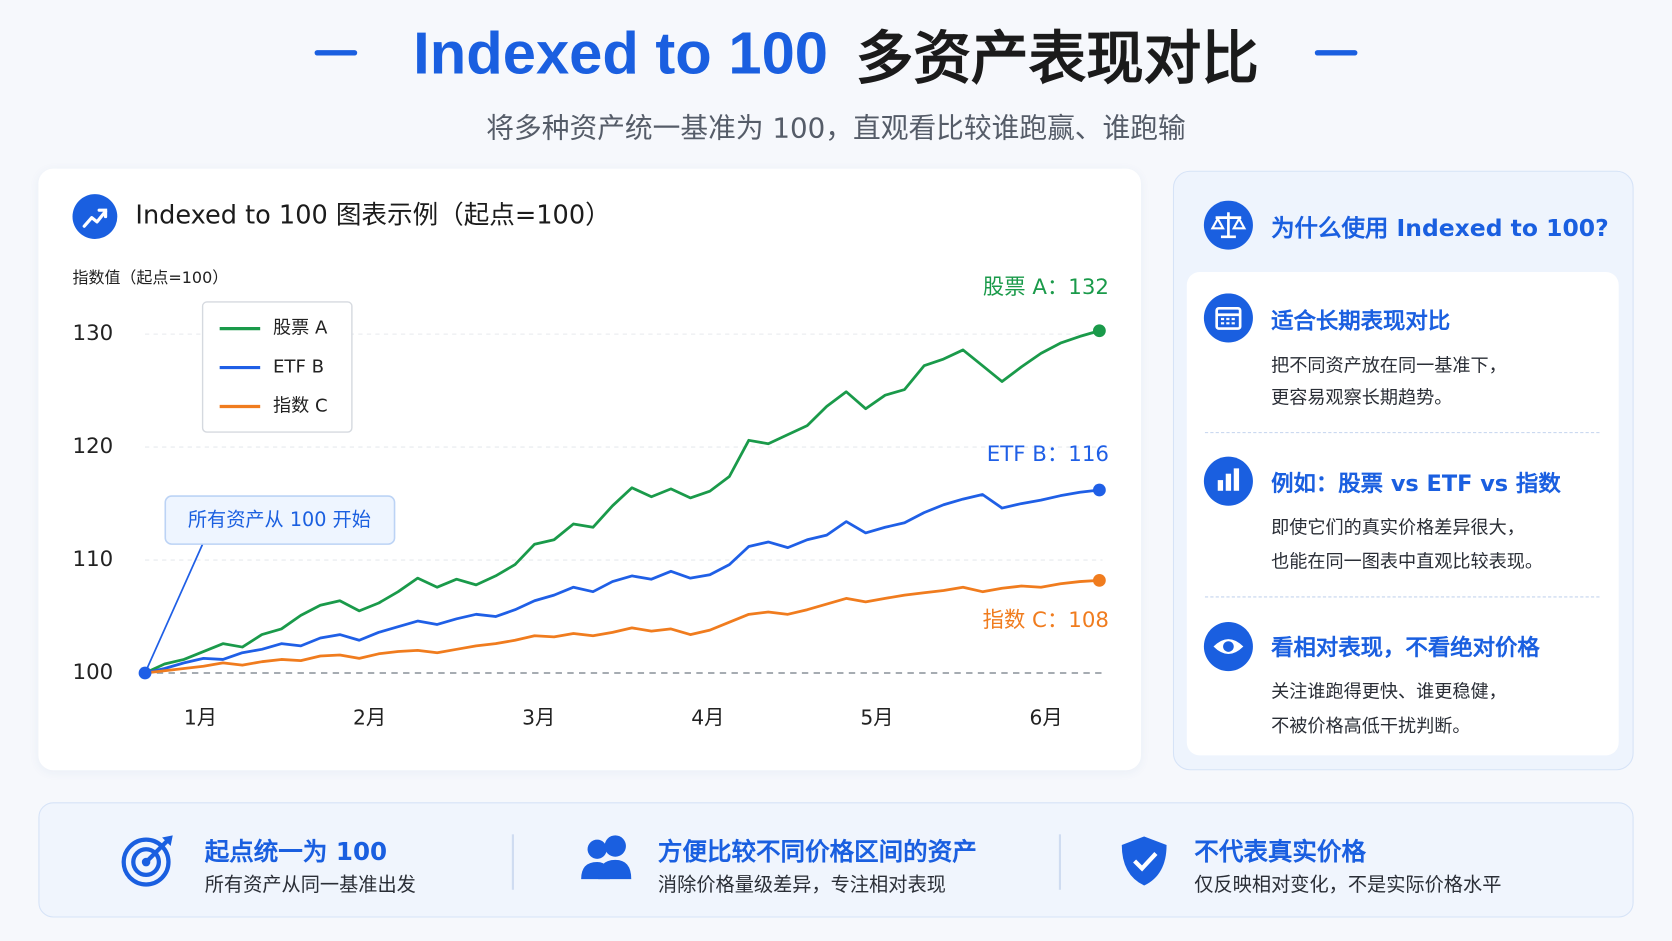 The image size is (1672, 941). Describe the element at coordinates (1416, 483) in the screenshot. I see `why-item-title: 例如：股票 vs ETF vs 指数` at that location.